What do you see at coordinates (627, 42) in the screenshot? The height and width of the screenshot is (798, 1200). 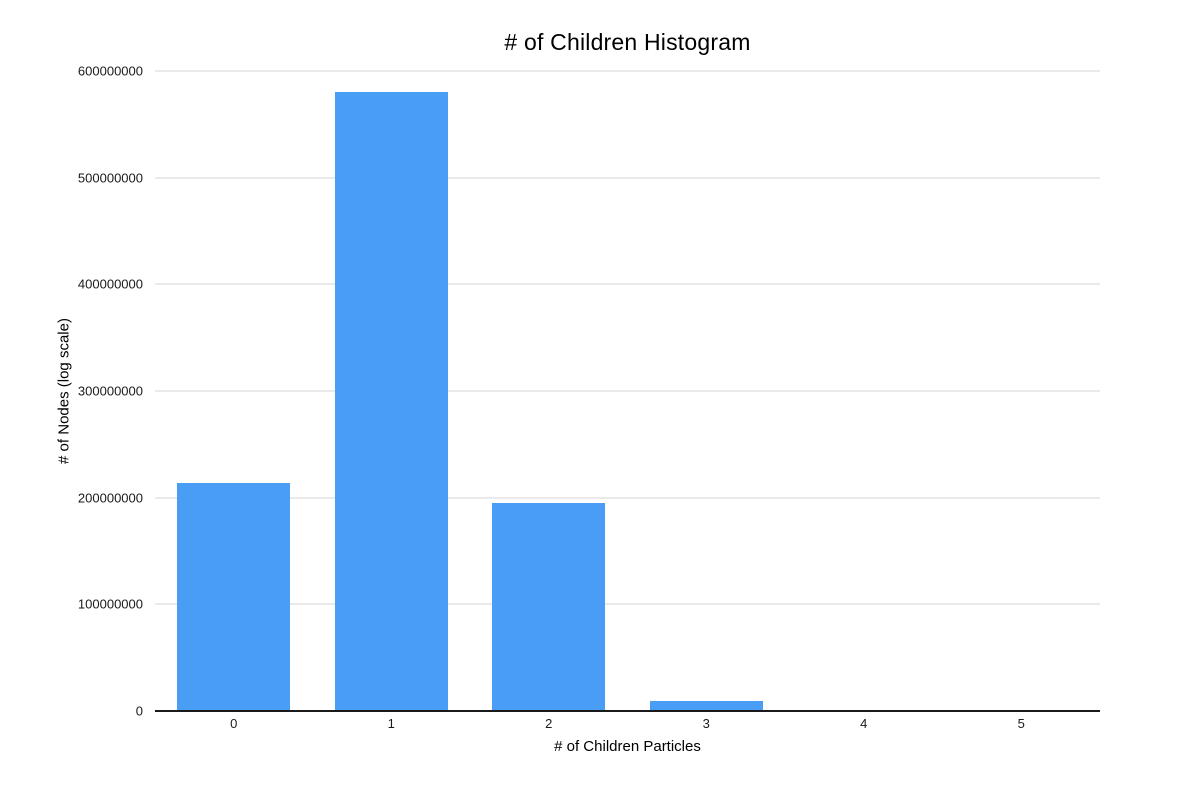 I see `chart-title: # of Children Histogram` at bounding box center [627, 42].